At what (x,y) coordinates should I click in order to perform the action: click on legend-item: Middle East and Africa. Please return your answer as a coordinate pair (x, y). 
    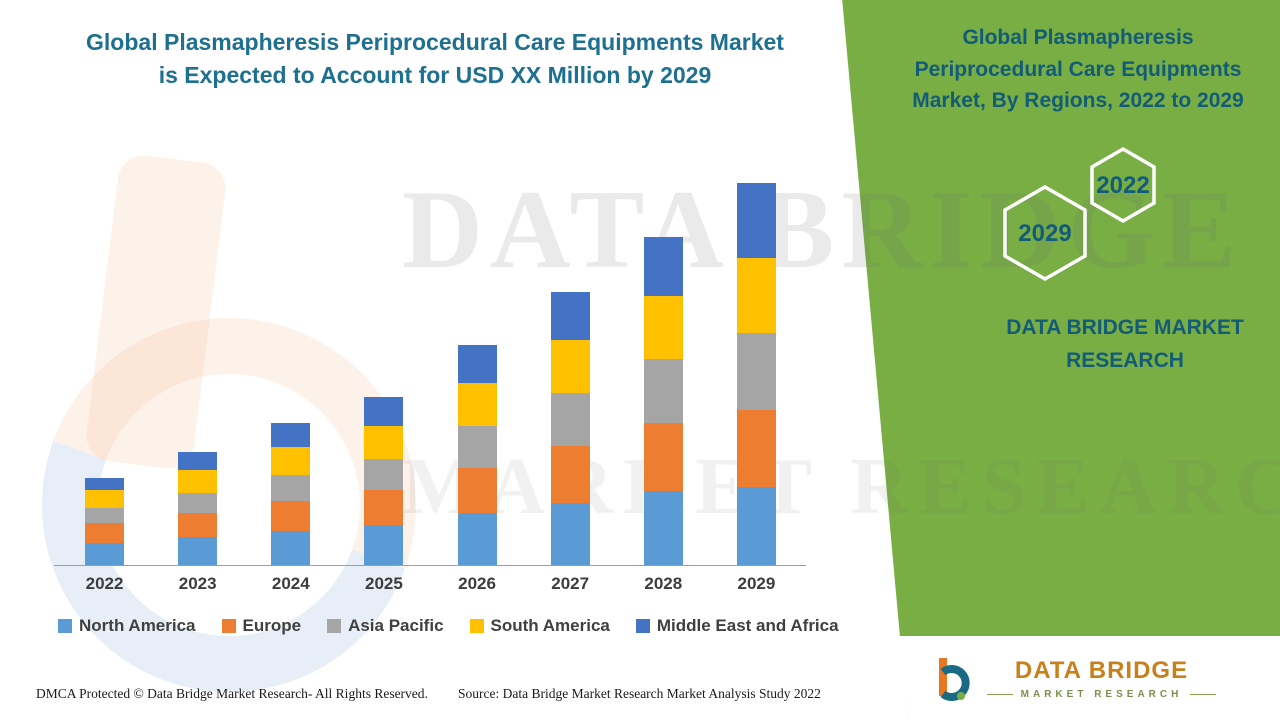
    Looking at the image, I should click on (737, 626).